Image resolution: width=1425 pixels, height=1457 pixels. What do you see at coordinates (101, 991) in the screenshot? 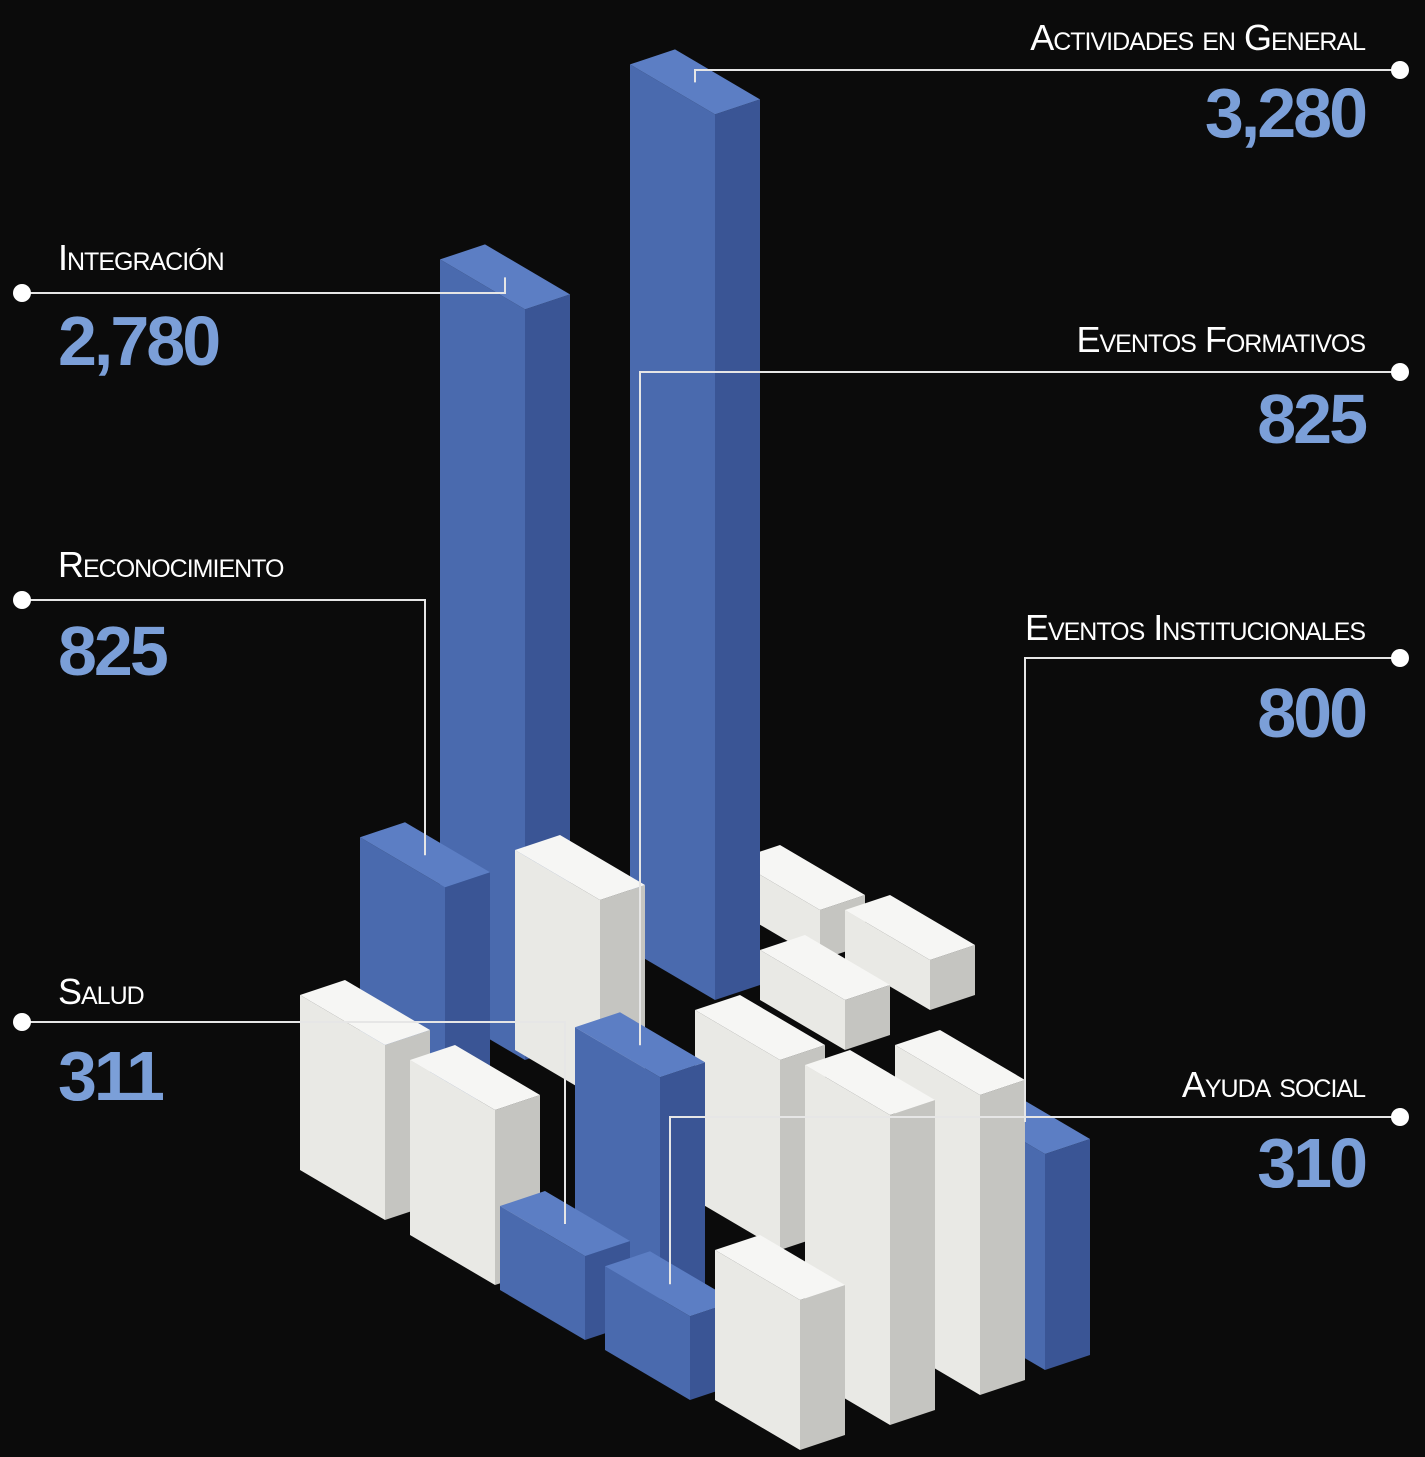
I see `category-label: Salud` at bounding box center [101, 991].